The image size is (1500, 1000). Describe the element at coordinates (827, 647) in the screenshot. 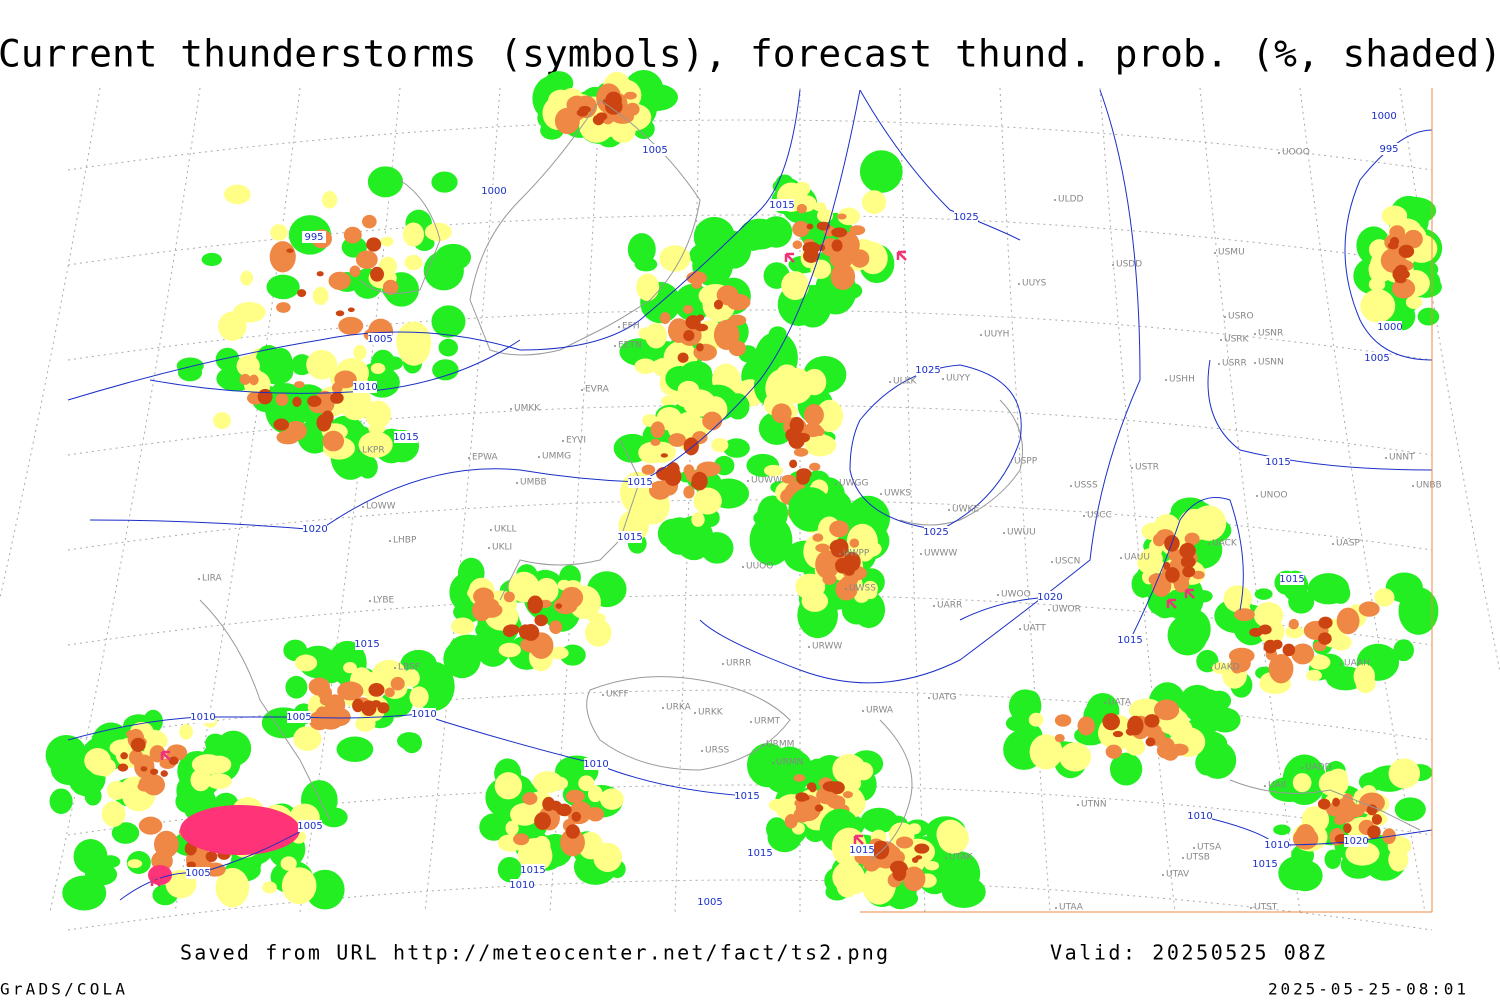

I see `station-label: URWW` at that location.